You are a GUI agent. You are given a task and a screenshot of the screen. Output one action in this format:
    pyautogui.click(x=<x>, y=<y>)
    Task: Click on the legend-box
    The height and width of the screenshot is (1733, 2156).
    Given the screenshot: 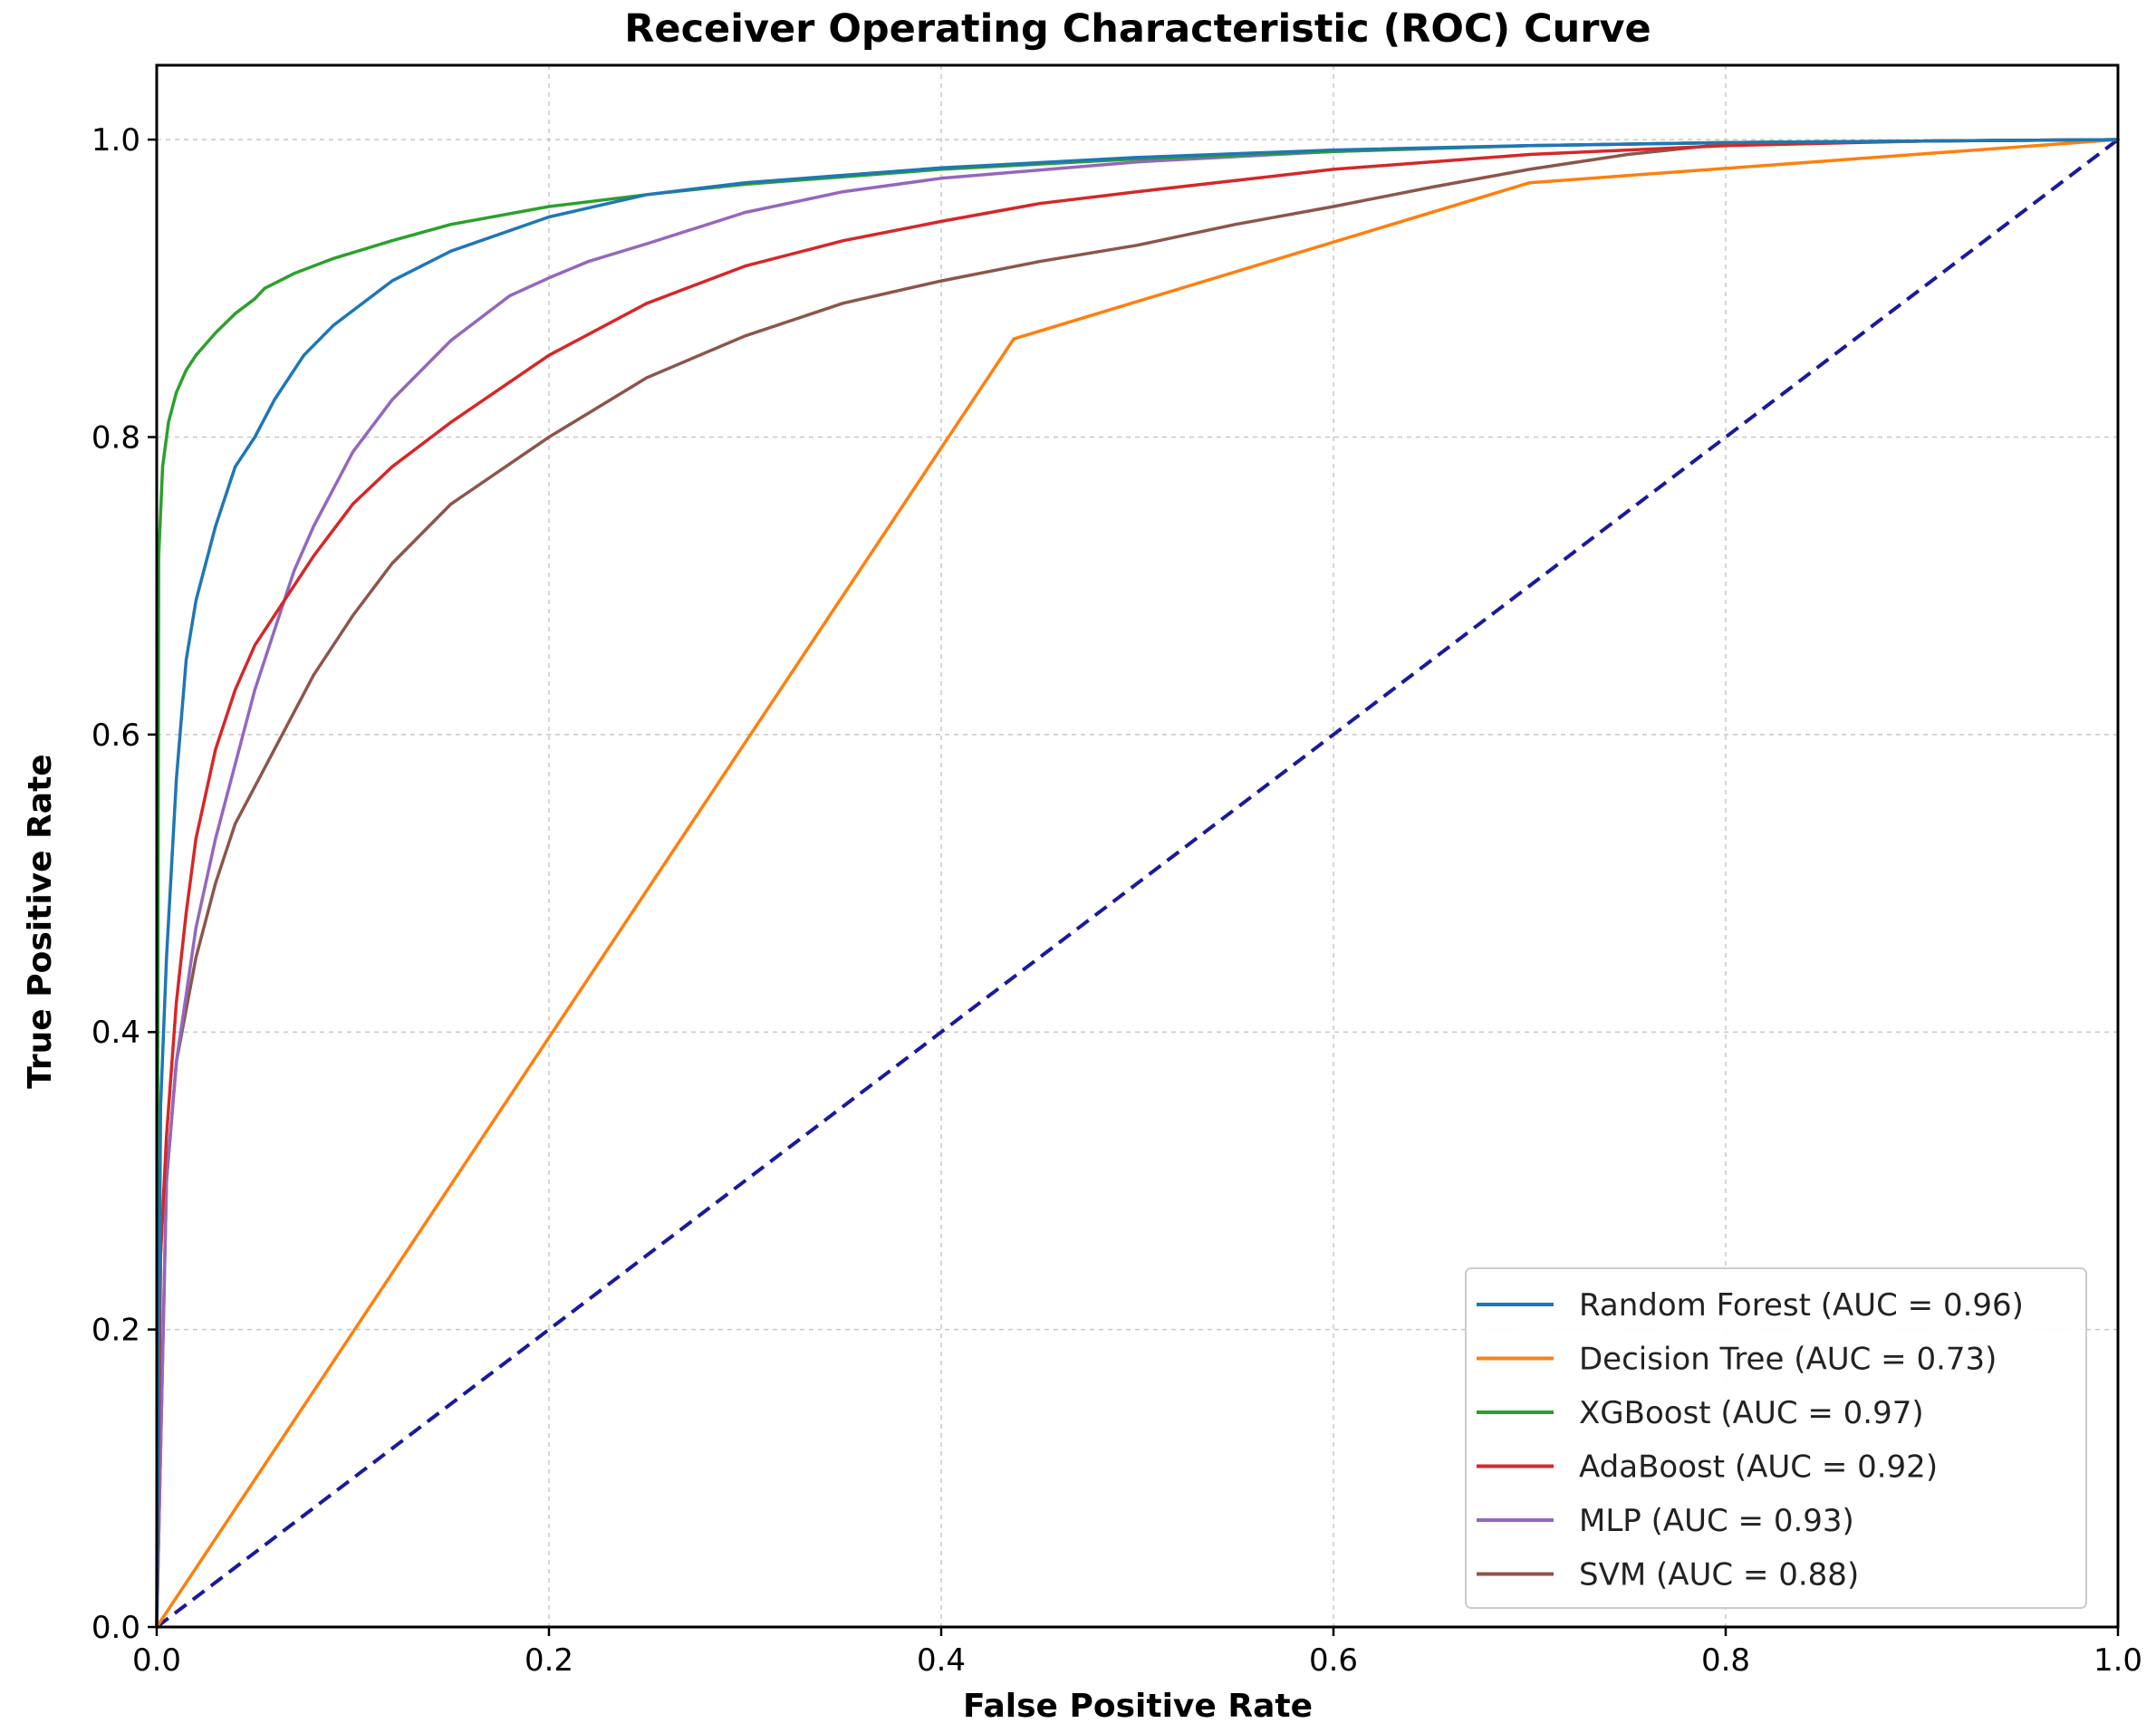 What is the action you would take?
    pyautogui.click(x=1776, y=1438)
    